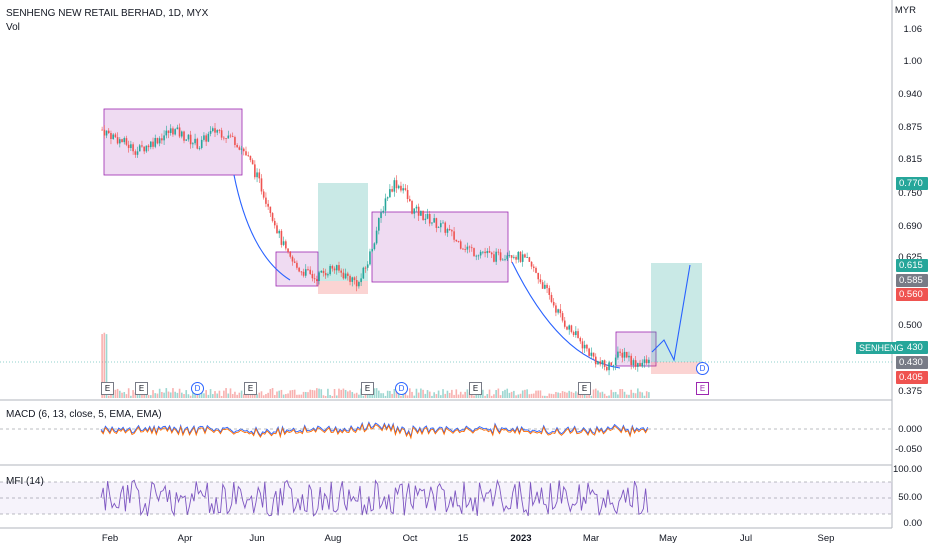 The image size is (932, 550). I want to click on volume-label: Vol, so click(13, 27).